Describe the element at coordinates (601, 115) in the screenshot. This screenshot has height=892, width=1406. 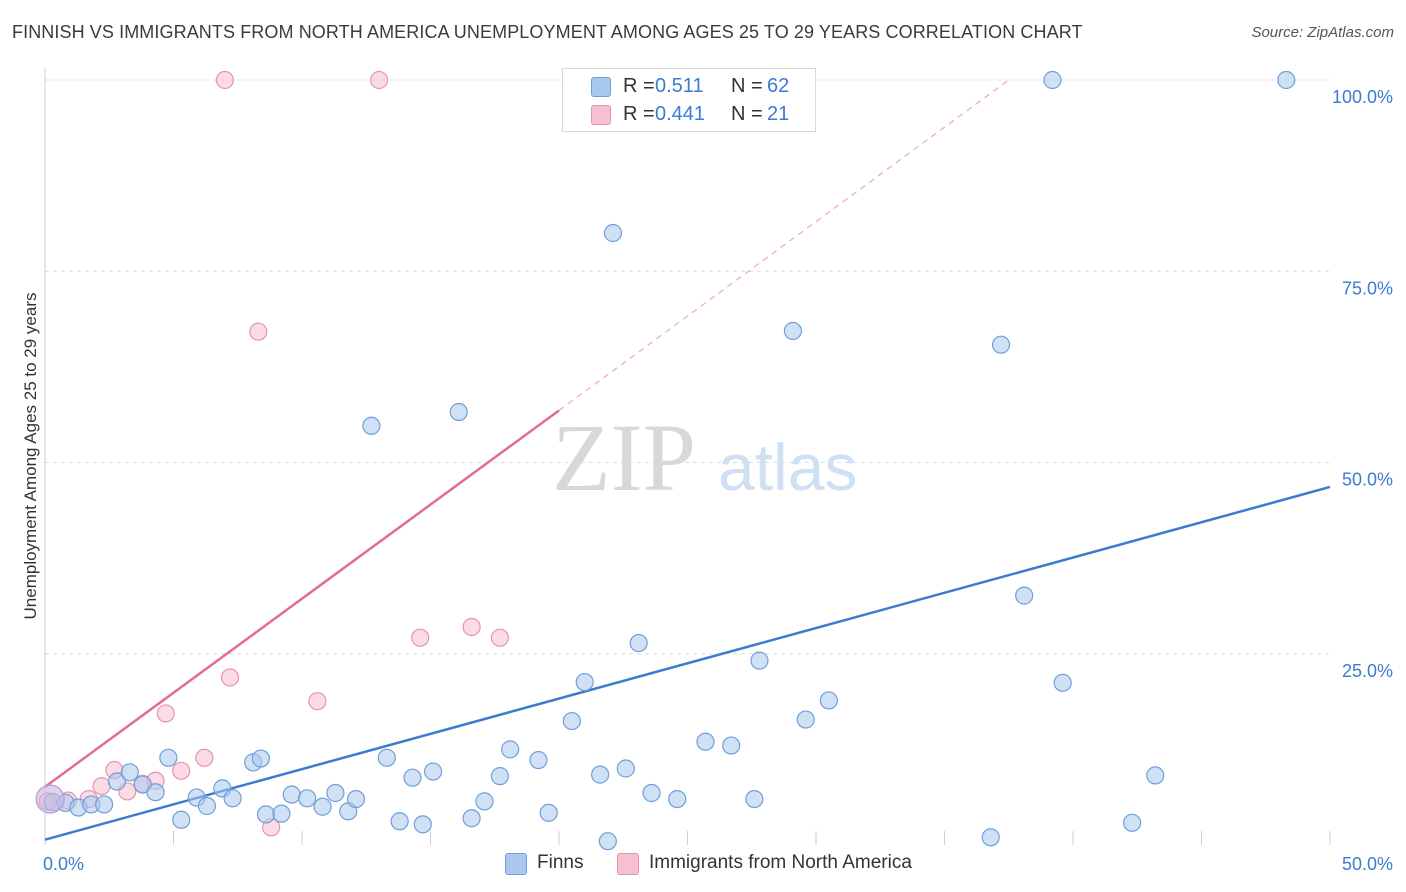
I see `legend-swatch-immigrants` at that location.